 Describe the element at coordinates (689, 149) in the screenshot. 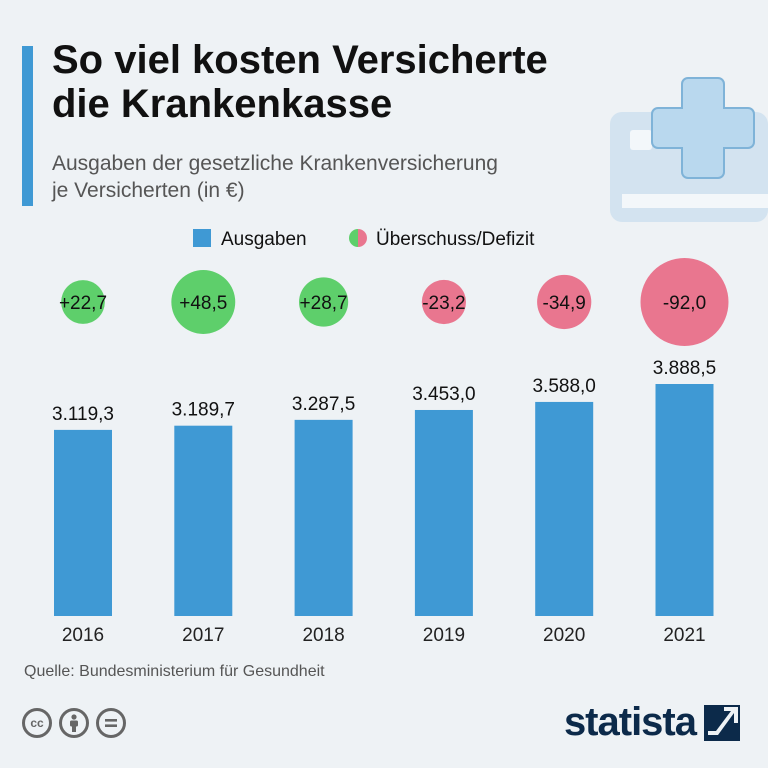

I see `insurance-card-icon` at that location.